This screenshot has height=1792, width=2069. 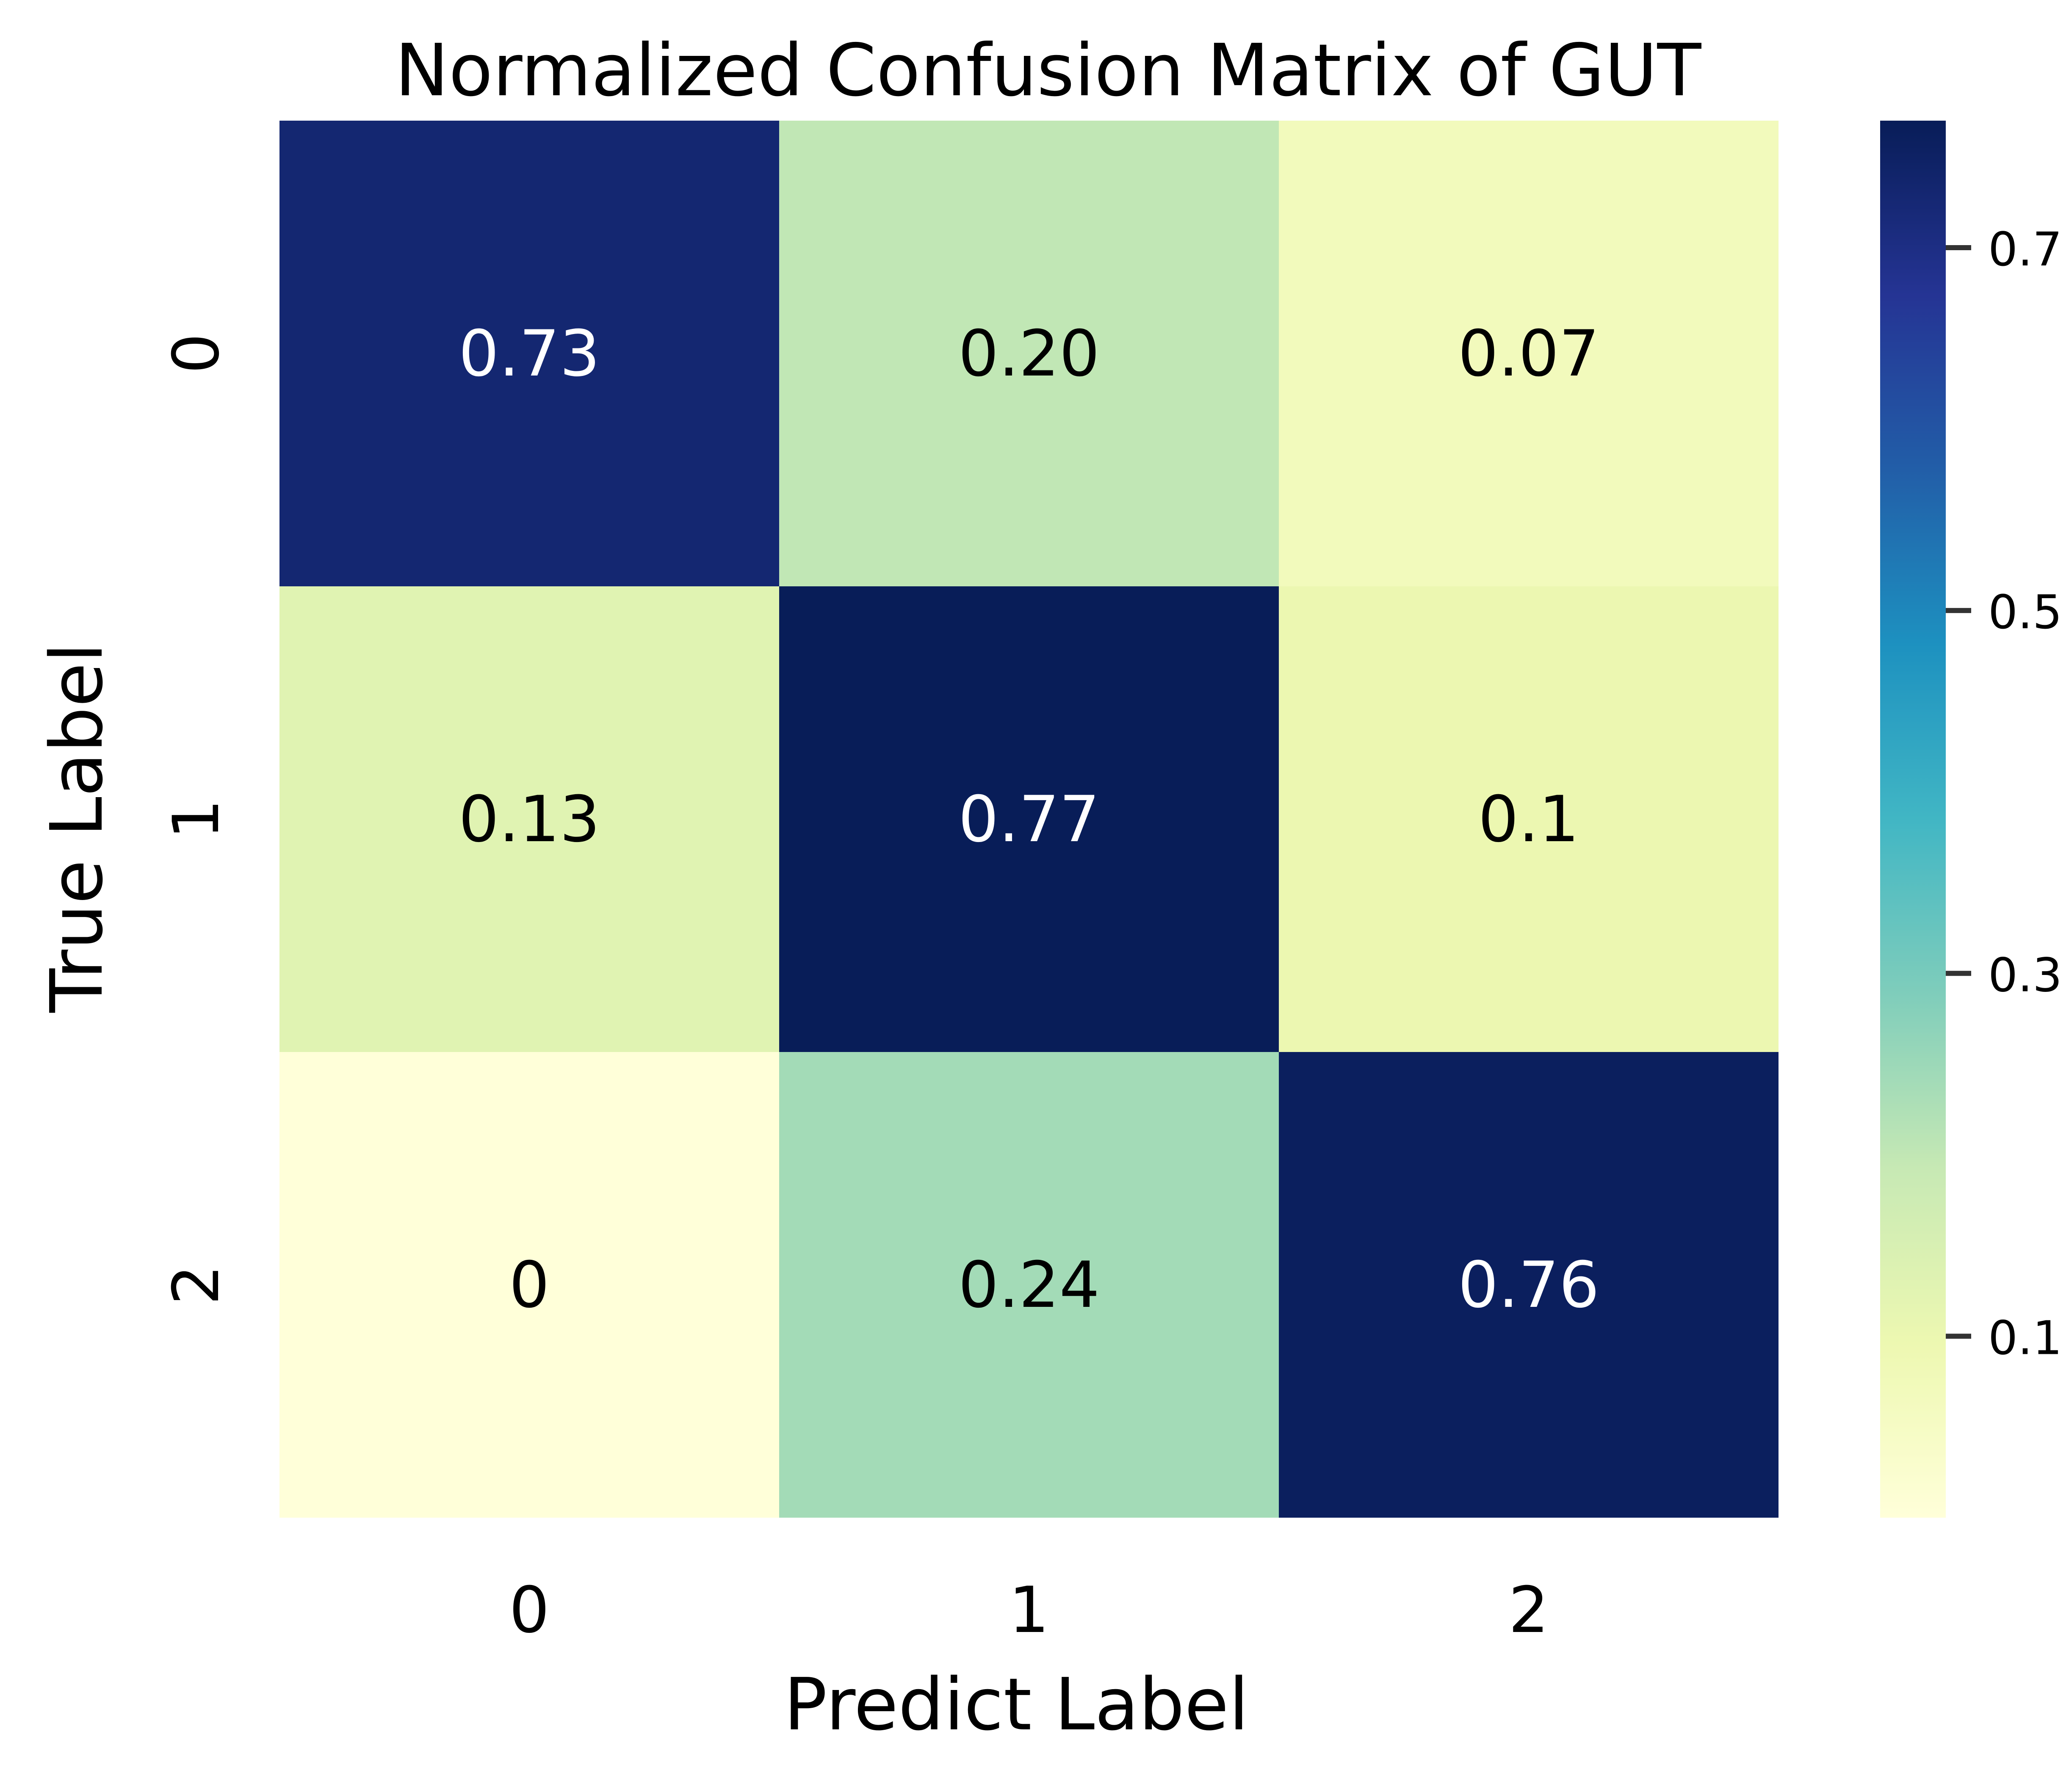 I want to click on y-tick-label-1: 1, so click(x=196, y=819).